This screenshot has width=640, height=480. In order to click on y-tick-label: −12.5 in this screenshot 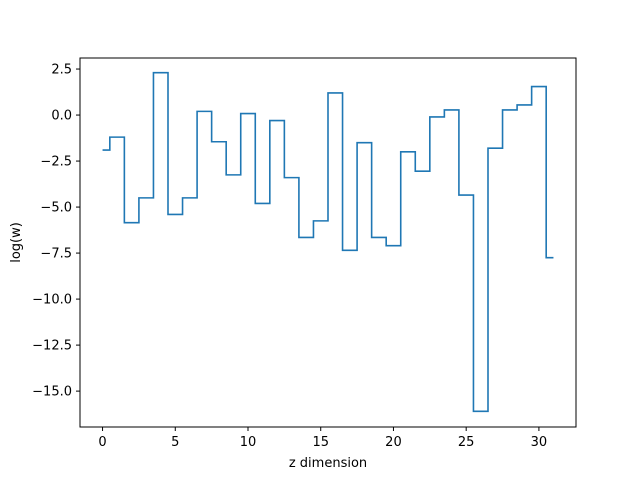, I will do `click(52, 346)`.